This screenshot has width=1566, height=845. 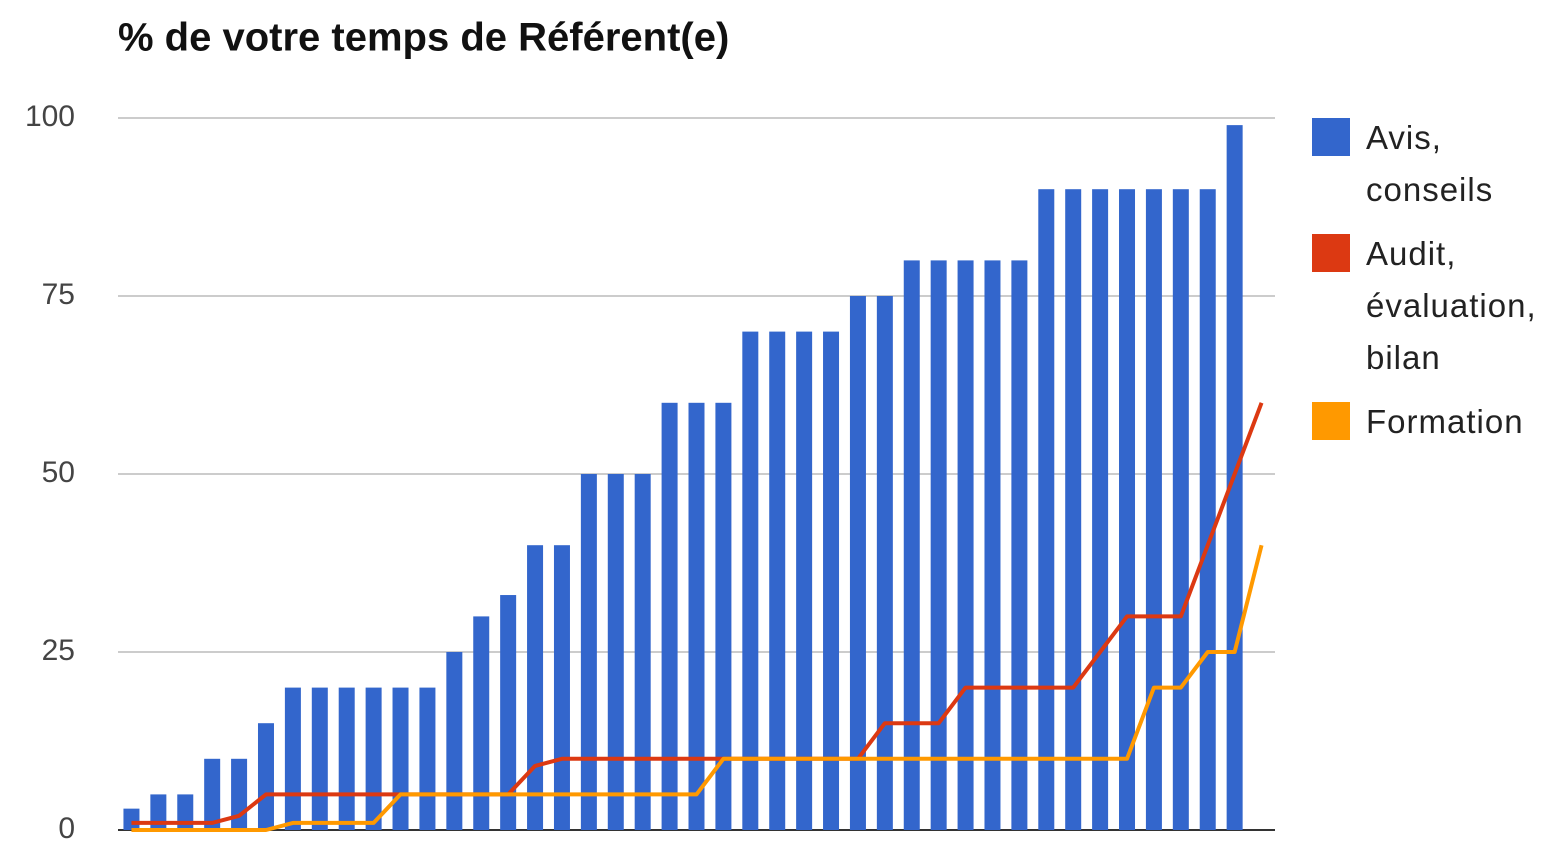 I want to click on y-tick-label: 75, so click(x=58, y=294).